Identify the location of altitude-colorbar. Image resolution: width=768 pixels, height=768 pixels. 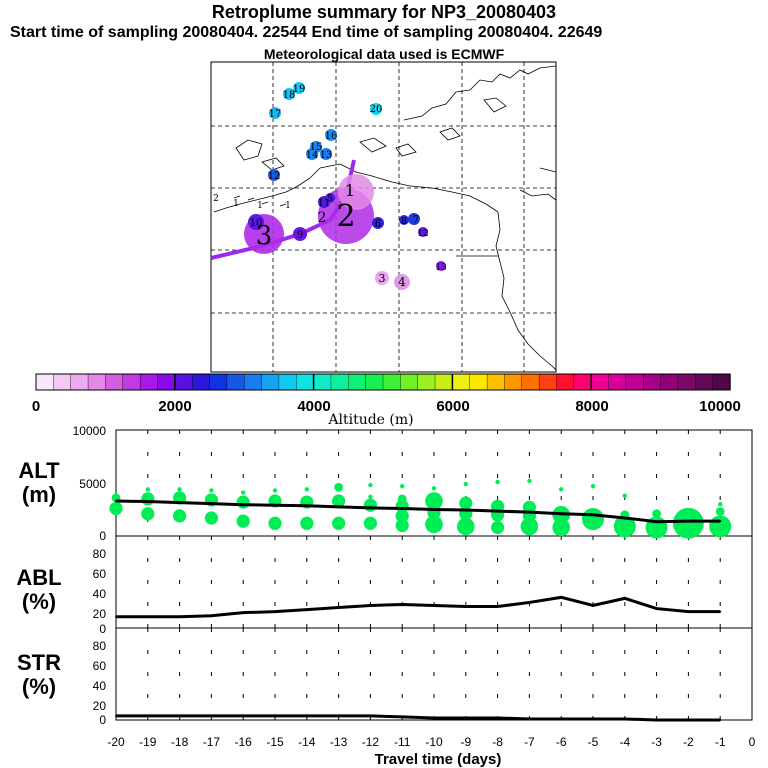
(383, 382).